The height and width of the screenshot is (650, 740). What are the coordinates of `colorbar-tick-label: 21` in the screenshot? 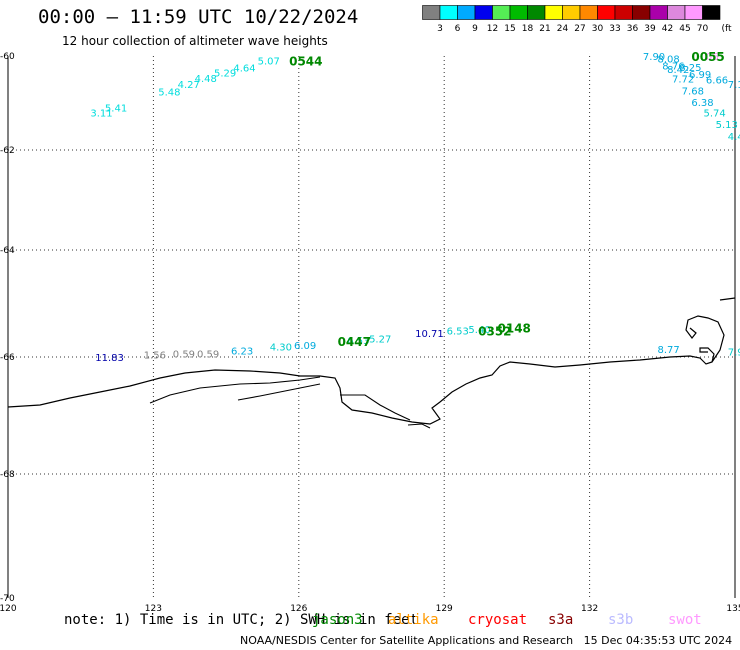 It's located at (544, 29).